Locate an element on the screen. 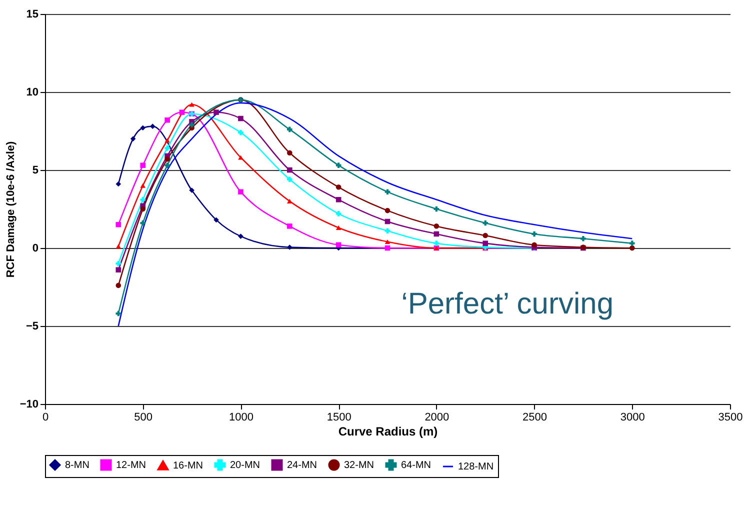 This screenshot has width=751, height=518. x-axis-title: Curve Radius (m) is located at coordinates (388, 431).